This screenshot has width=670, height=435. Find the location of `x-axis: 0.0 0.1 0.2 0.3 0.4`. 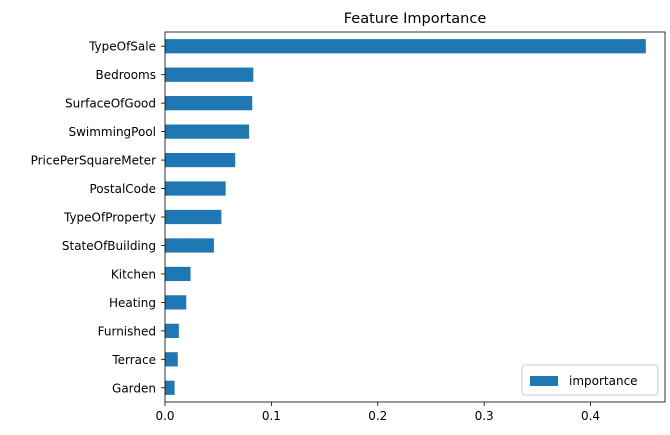

x-axis: 0.0 0.1 0.2 0.3 0.4 is located at coordinates (377, 412).